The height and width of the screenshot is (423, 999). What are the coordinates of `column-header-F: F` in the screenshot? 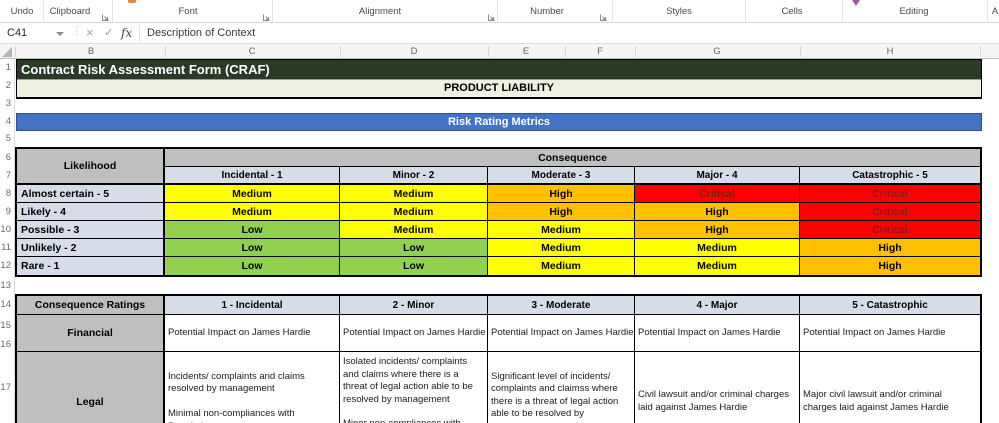 It's located at (600, 51).